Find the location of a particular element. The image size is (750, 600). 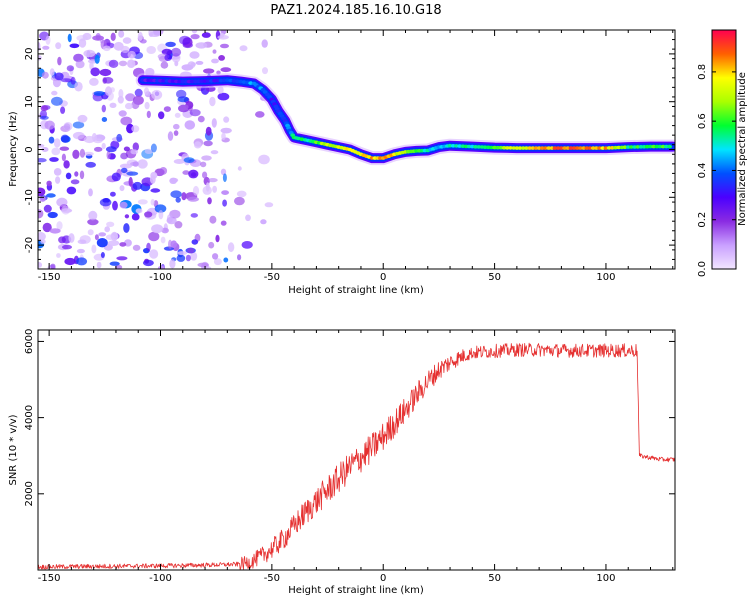

colorbar-frame is located at coordinates (724, 149).